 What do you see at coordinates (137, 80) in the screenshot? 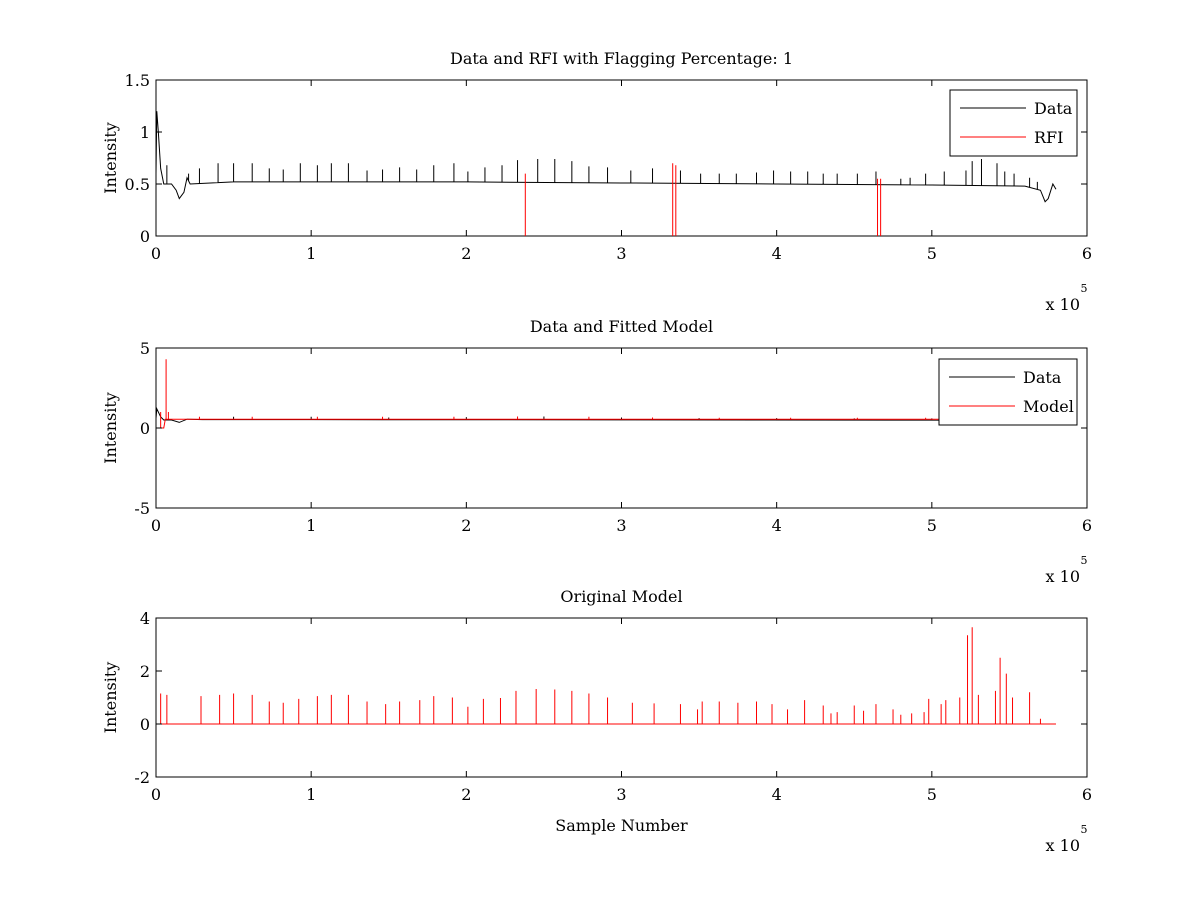
I see `y-tick-label: 1.5` at bounding box center [137, 80].